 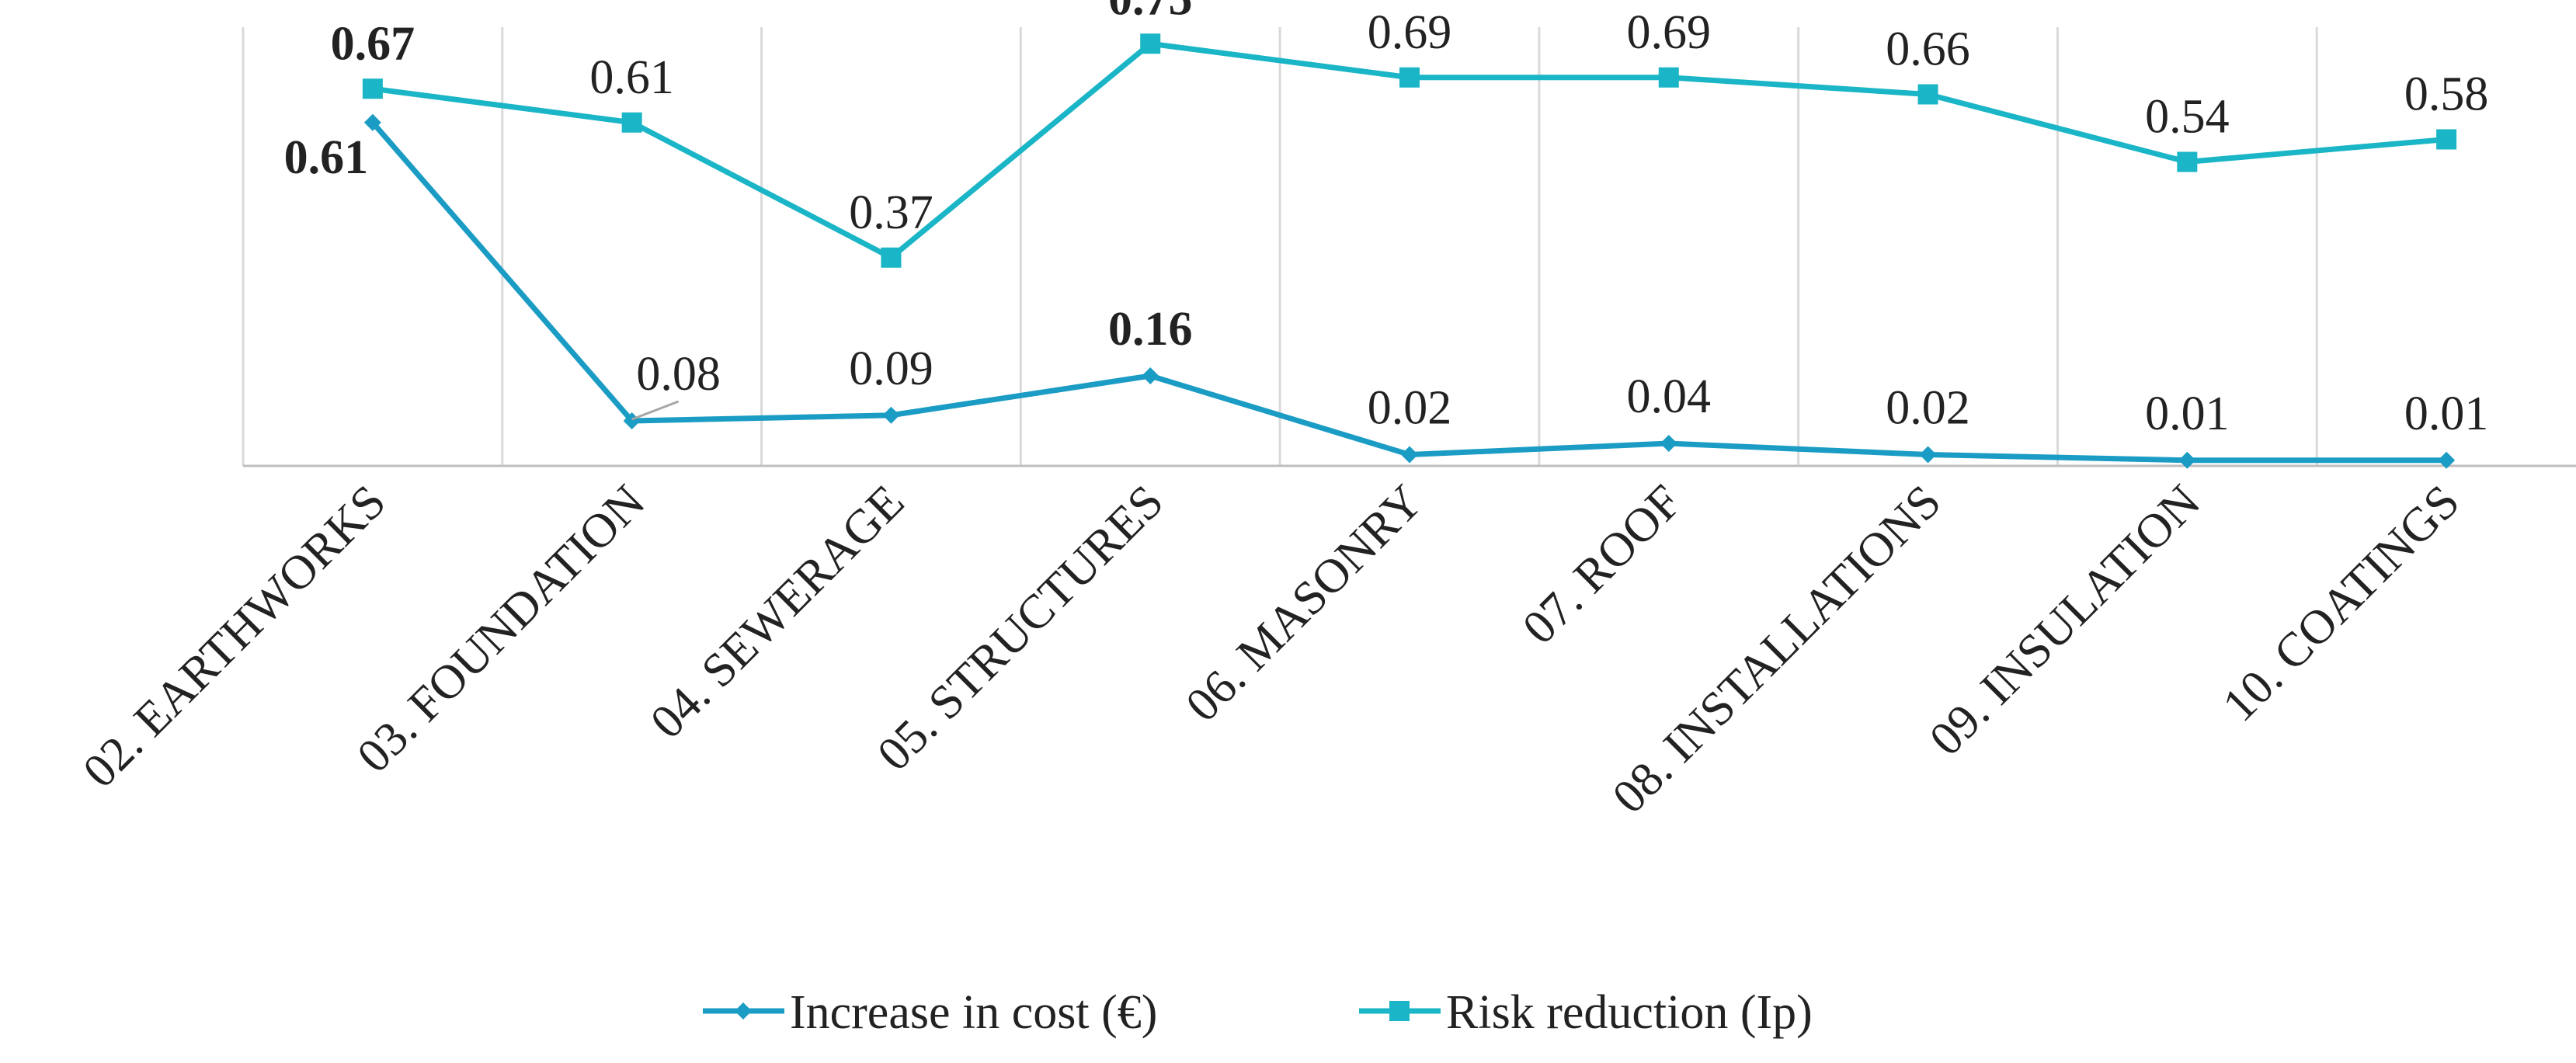 I want to click on data-label: 0.37, so click(x=891, y=212).